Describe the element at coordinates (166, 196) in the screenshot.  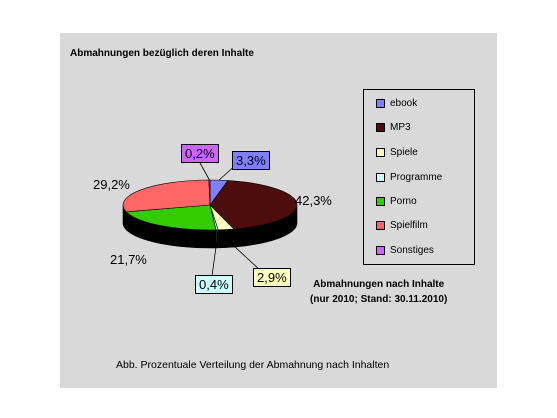
I see `slice-spielfilm` at that location.